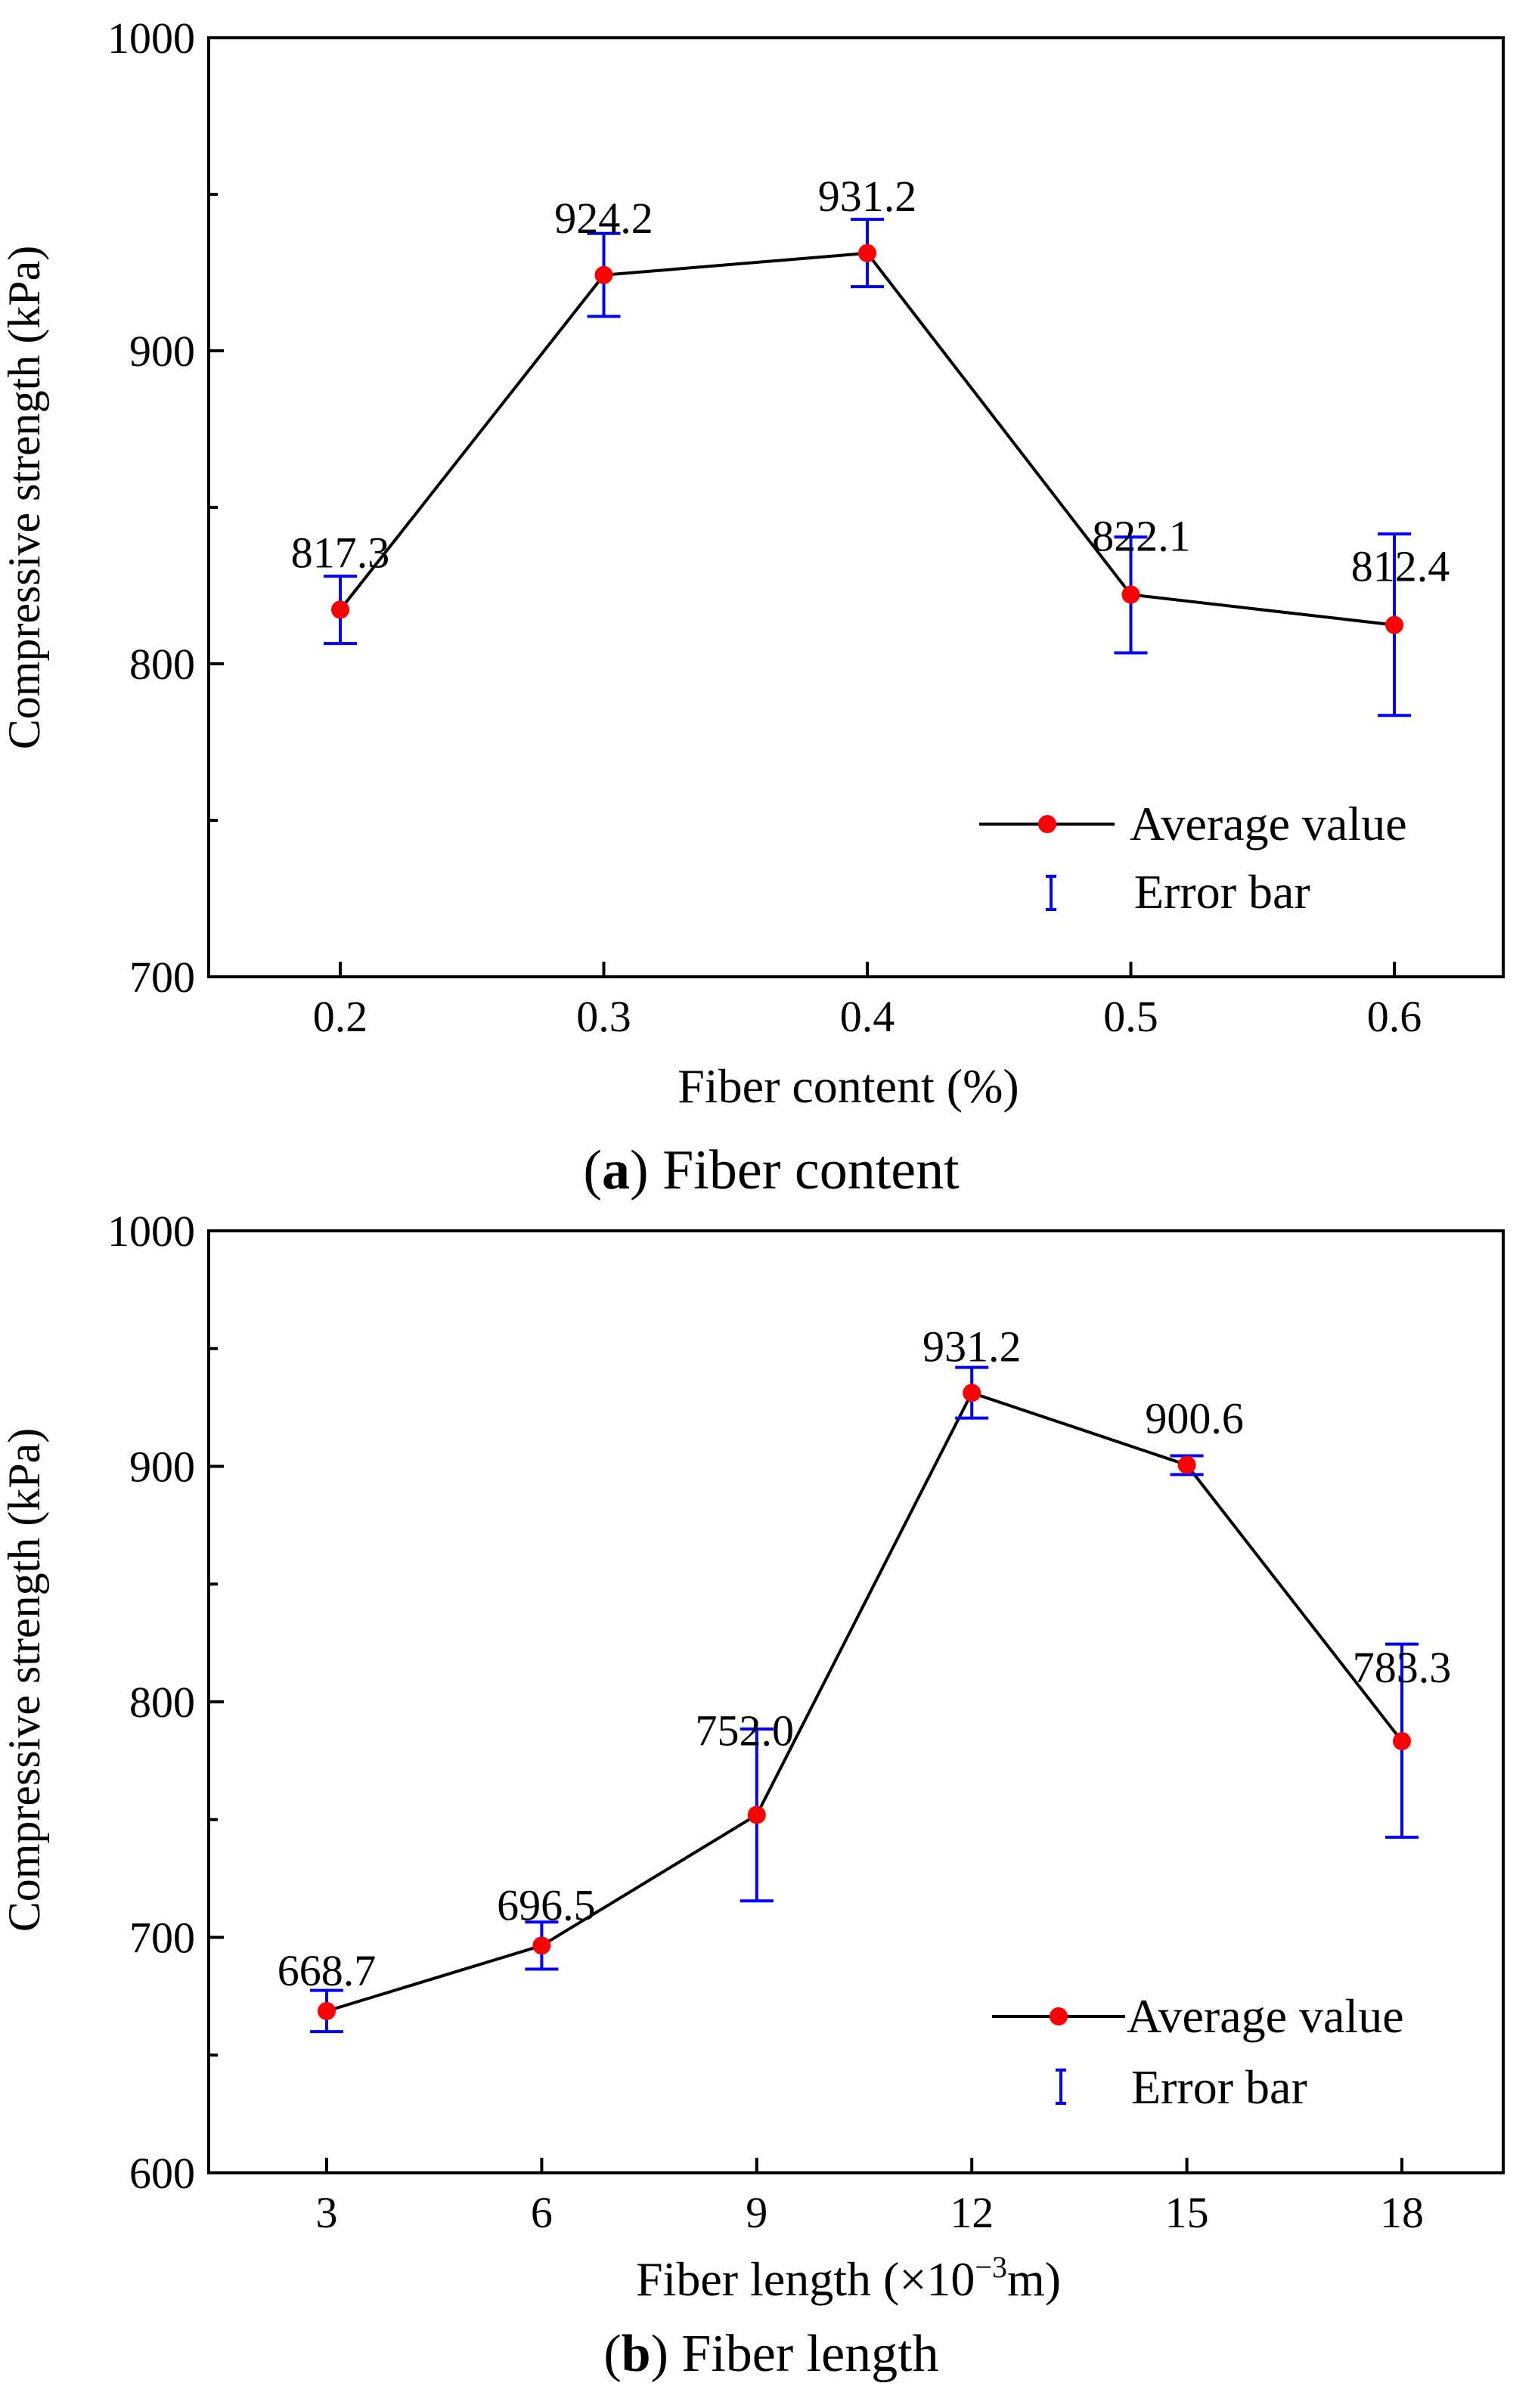  I want to click on chart-b-legend-error: Error bar, so click(1219, 2087).